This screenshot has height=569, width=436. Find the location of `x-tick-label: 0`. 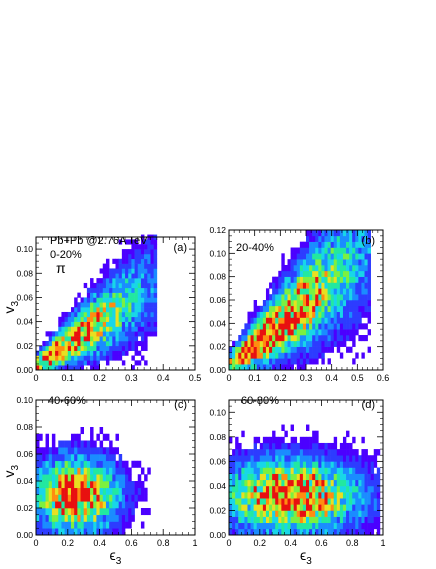

x-tick-label: 0 is located at coordinates (228, 378).